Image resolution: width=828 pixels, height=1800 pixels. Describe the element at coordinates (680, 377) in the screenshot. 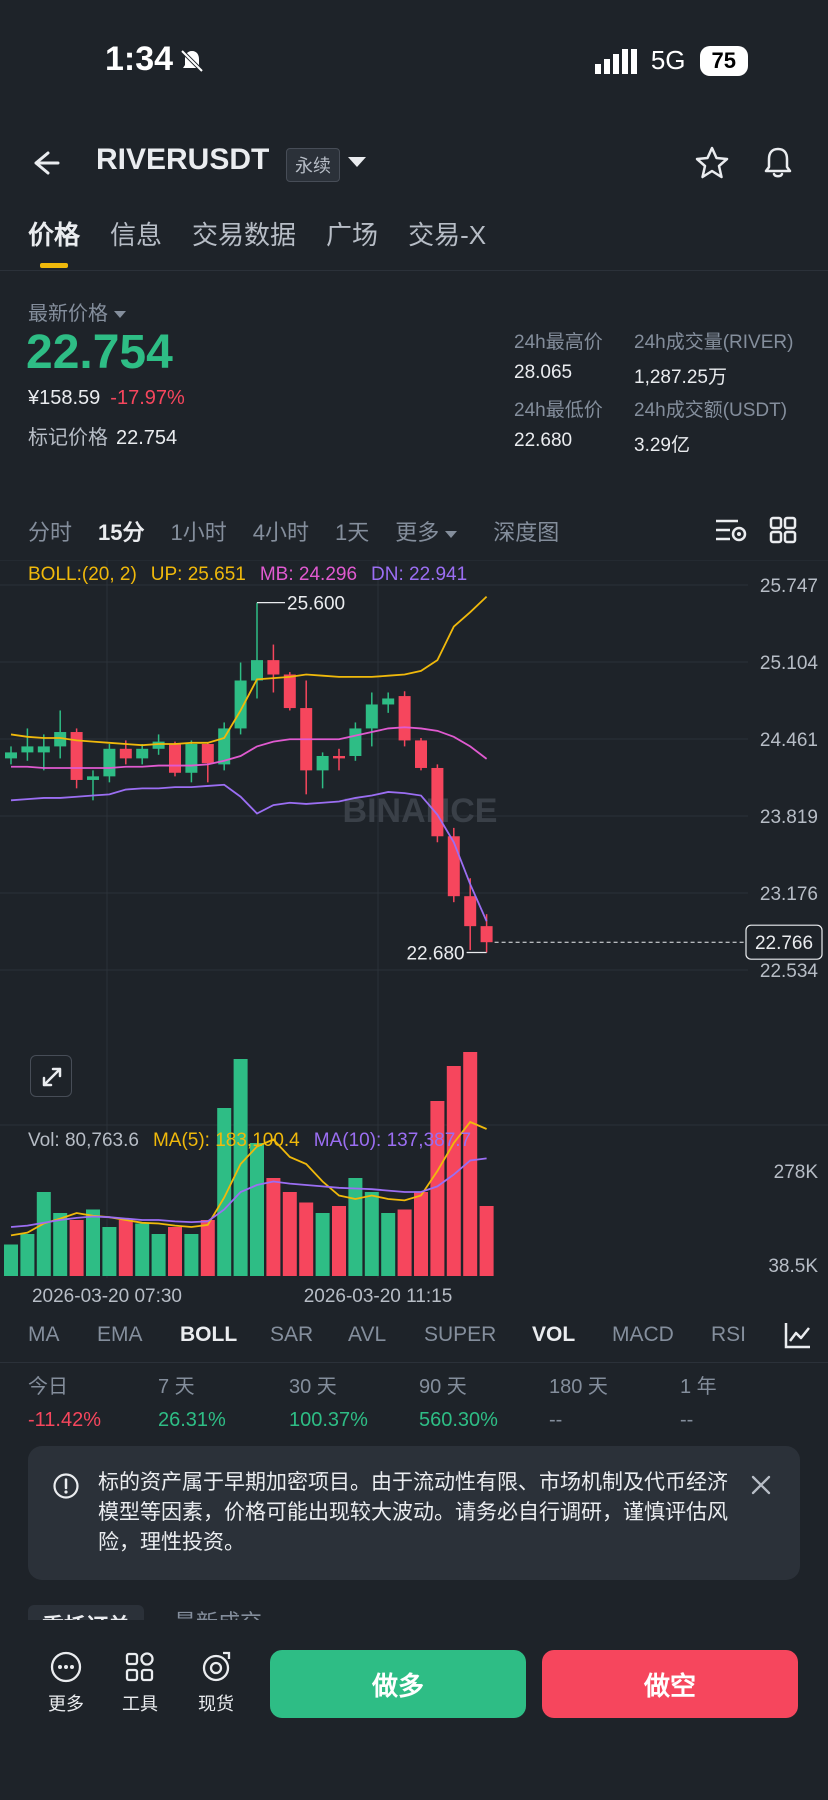

I see `stat-24h-volume-value: 1,287.25万` at that location.